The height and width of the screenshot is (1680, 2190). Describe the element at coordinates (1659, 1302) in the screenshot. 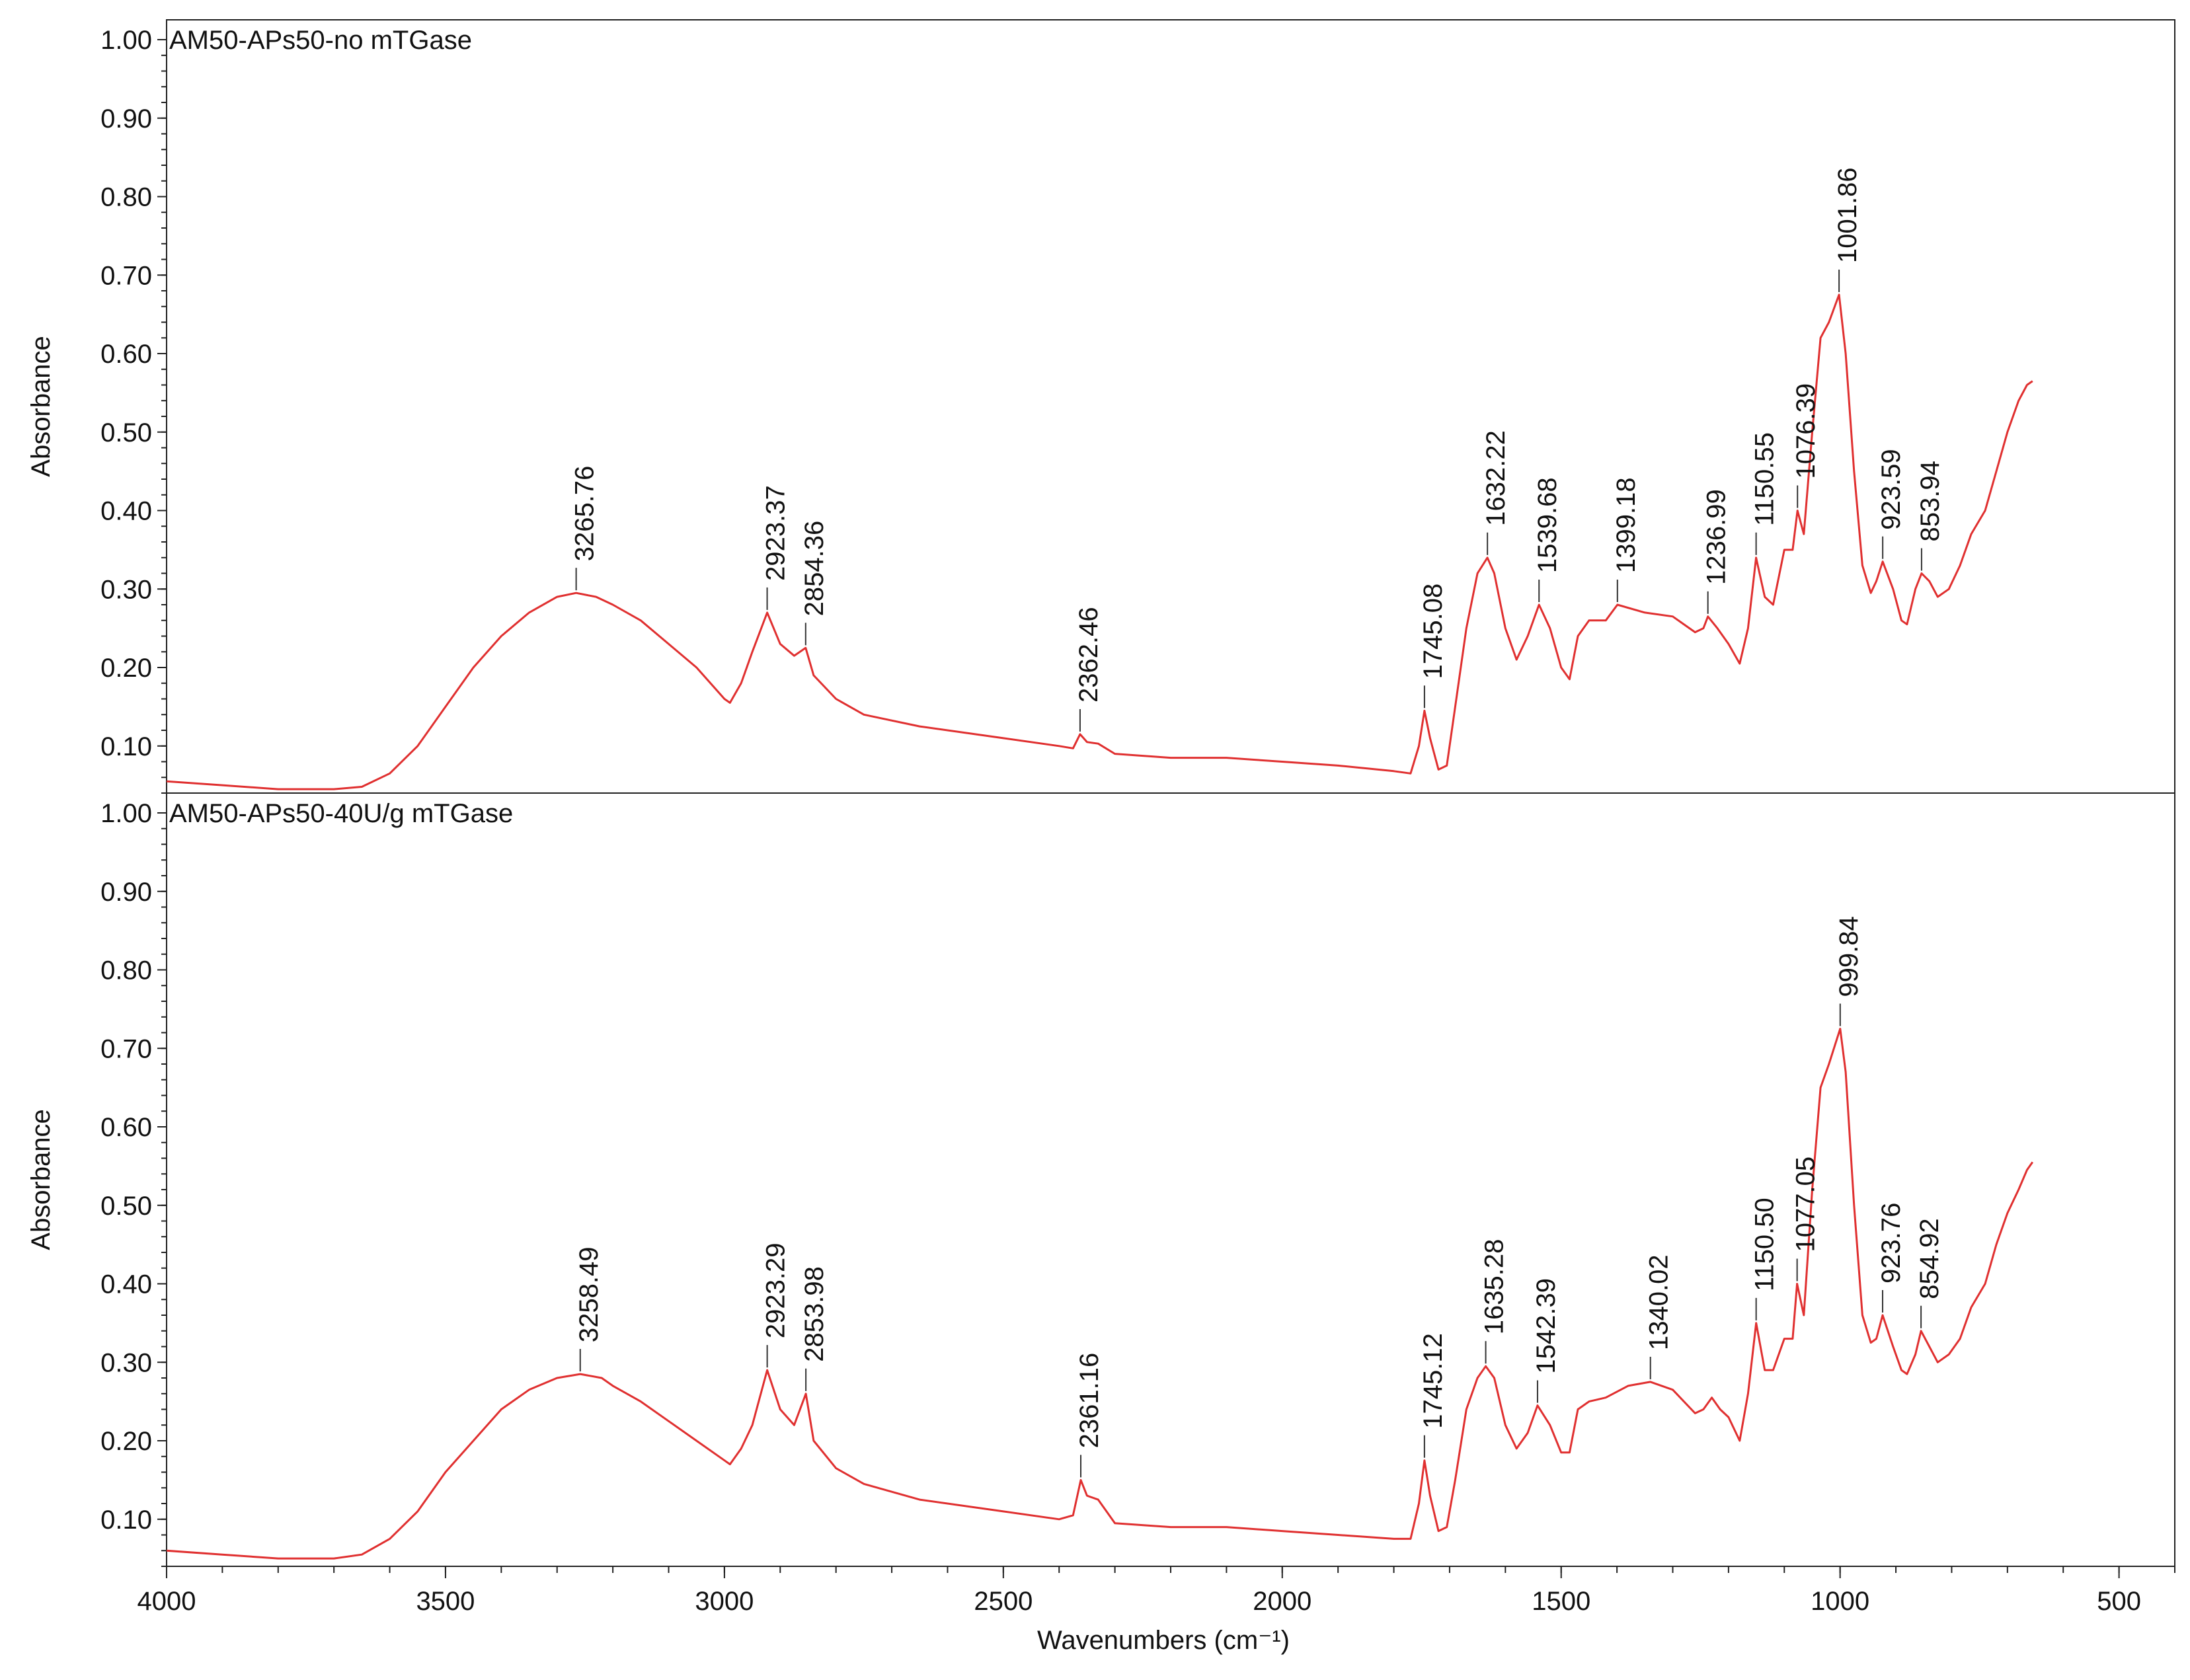

I see `peak-label: 1340.02` at that location.